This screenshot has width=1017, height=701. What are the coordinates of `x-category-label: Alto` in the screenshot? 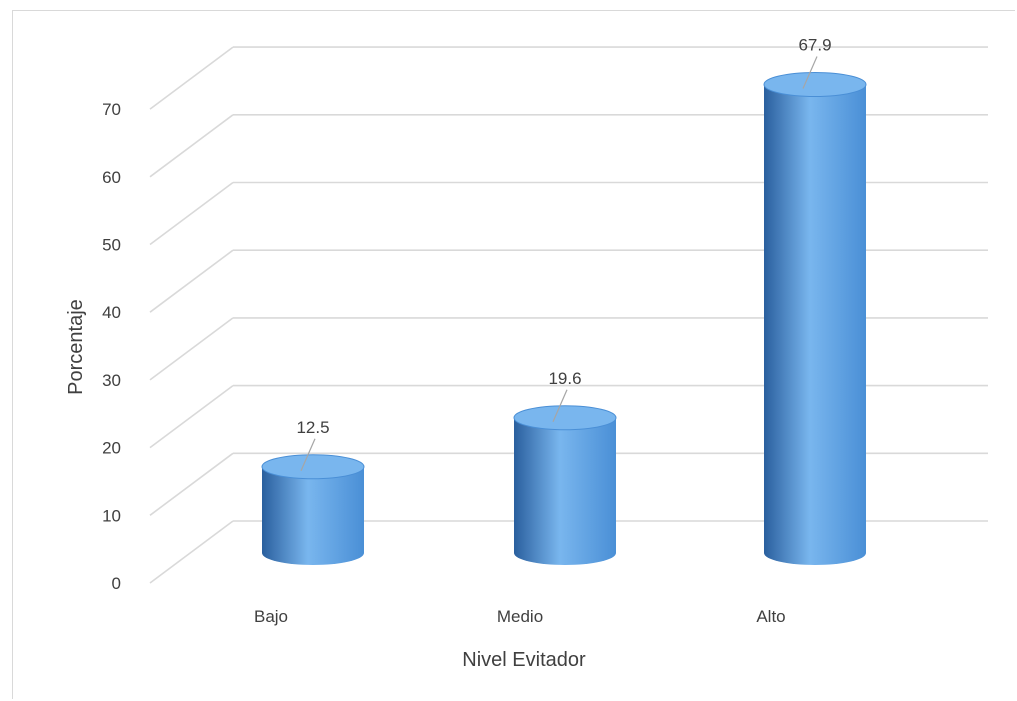 It's located at (770, 616).